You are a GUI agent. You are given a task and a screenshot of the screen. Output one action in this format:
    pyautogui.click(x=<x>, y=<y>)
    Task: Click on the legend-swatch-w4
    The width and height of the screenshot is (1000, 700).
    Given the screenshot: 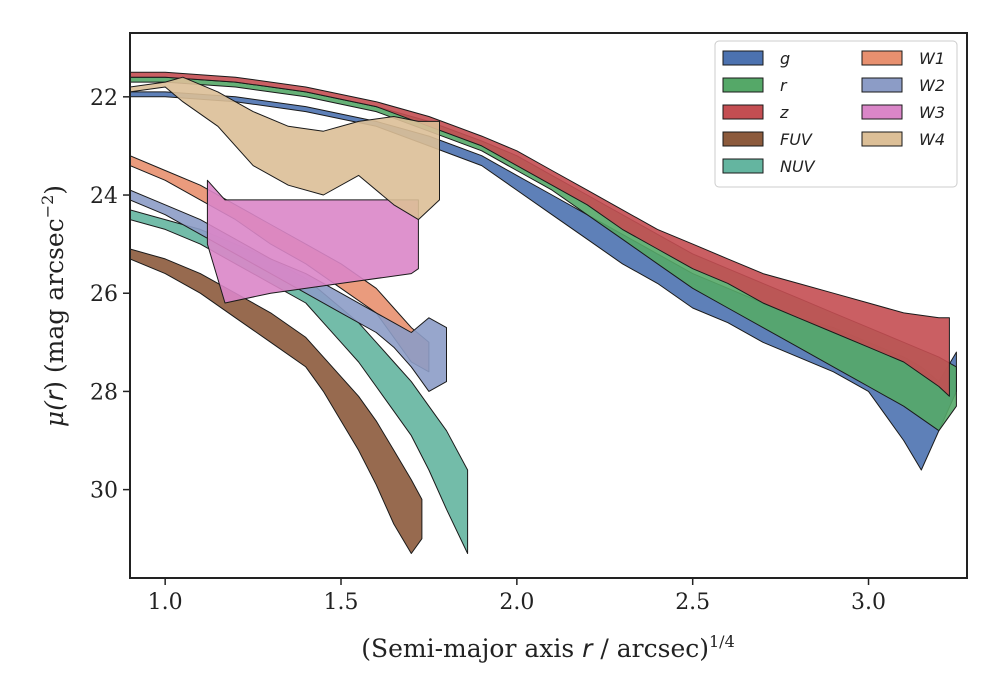 What is the action you would take?
    pyautogui.click(x=882, y=139)
    